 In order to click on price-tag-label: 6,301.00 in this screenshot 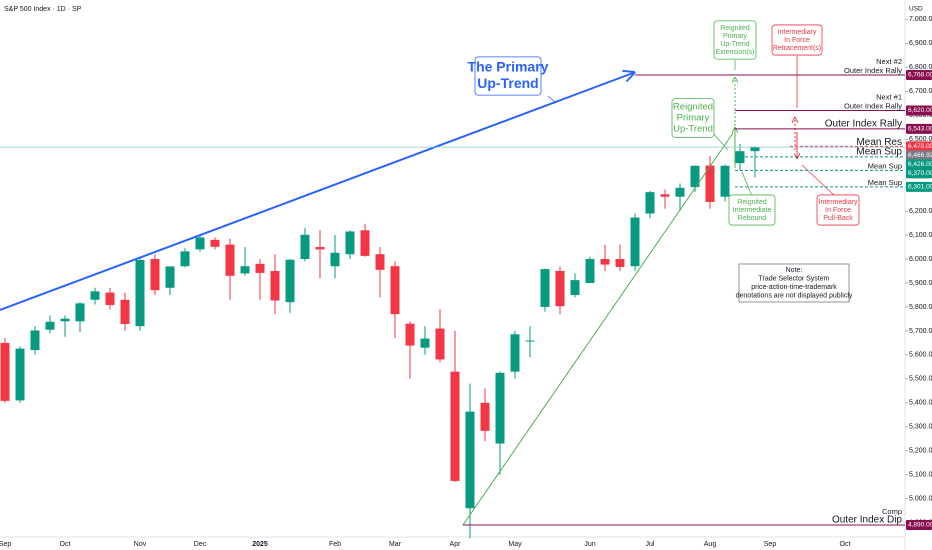, I will do `click(920, 187)`.